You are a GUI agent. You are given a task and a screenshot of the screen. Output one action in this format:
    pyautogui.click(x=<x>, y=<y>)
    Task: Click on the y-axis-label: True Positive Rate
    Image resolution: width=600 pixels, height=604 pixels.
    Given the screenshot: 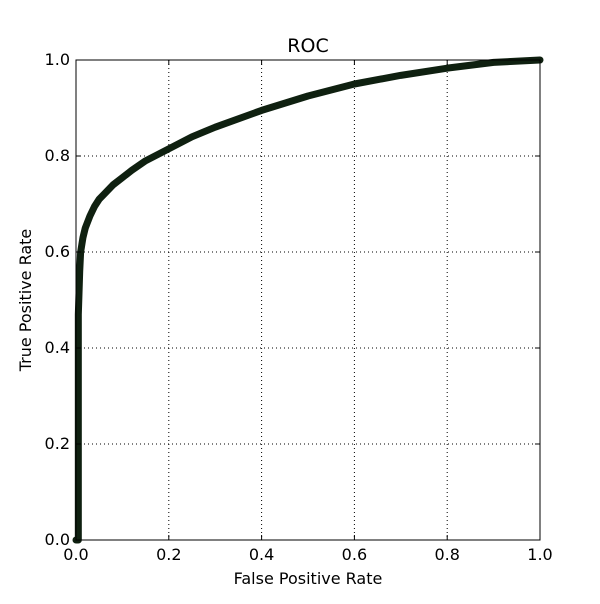 What is the action you would take?
    pyautogui.click(x=25, y=301)
    